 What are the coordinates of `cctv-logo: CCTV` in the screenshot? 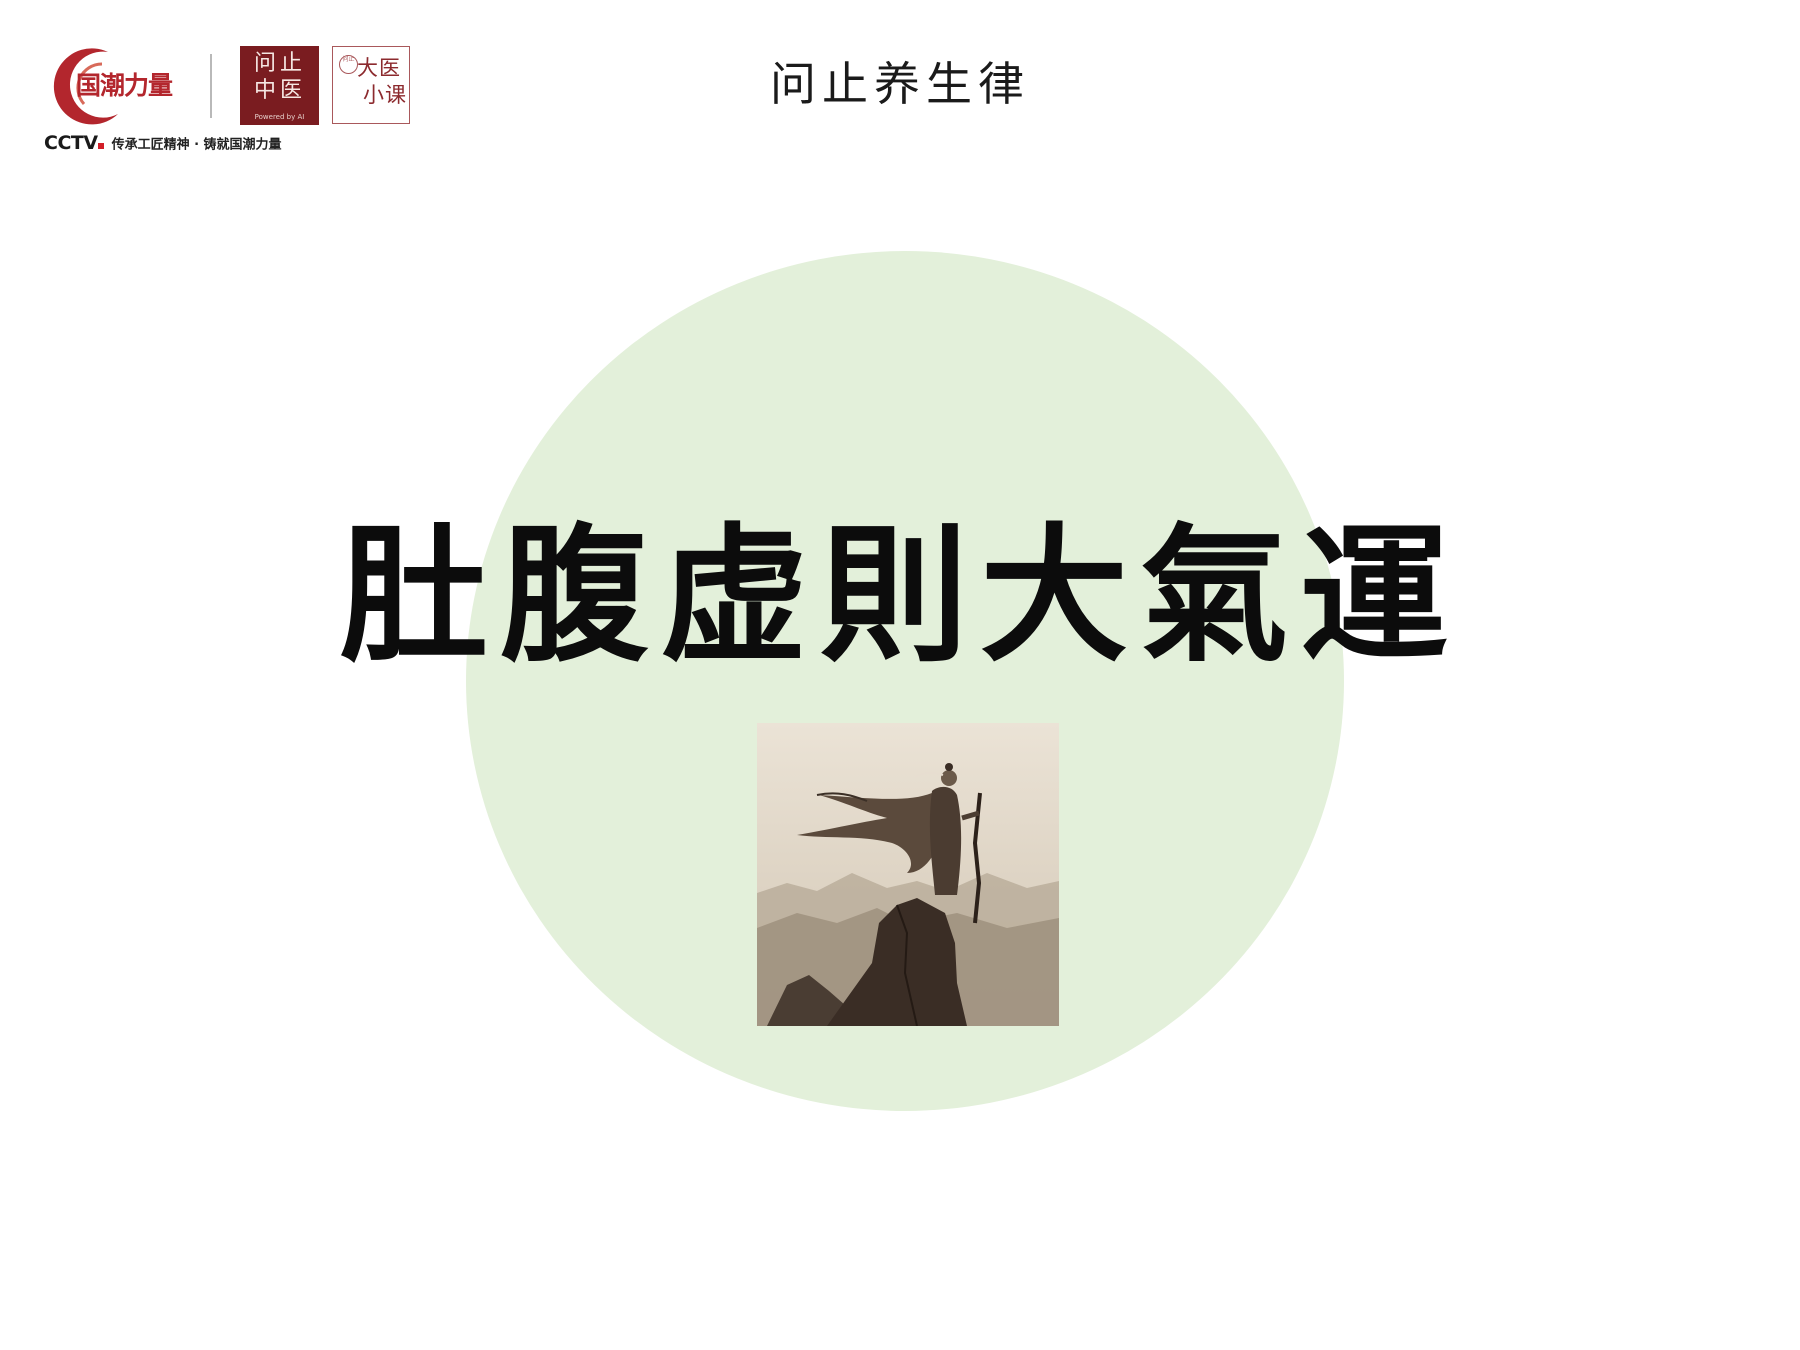 It's located at (71, 143).